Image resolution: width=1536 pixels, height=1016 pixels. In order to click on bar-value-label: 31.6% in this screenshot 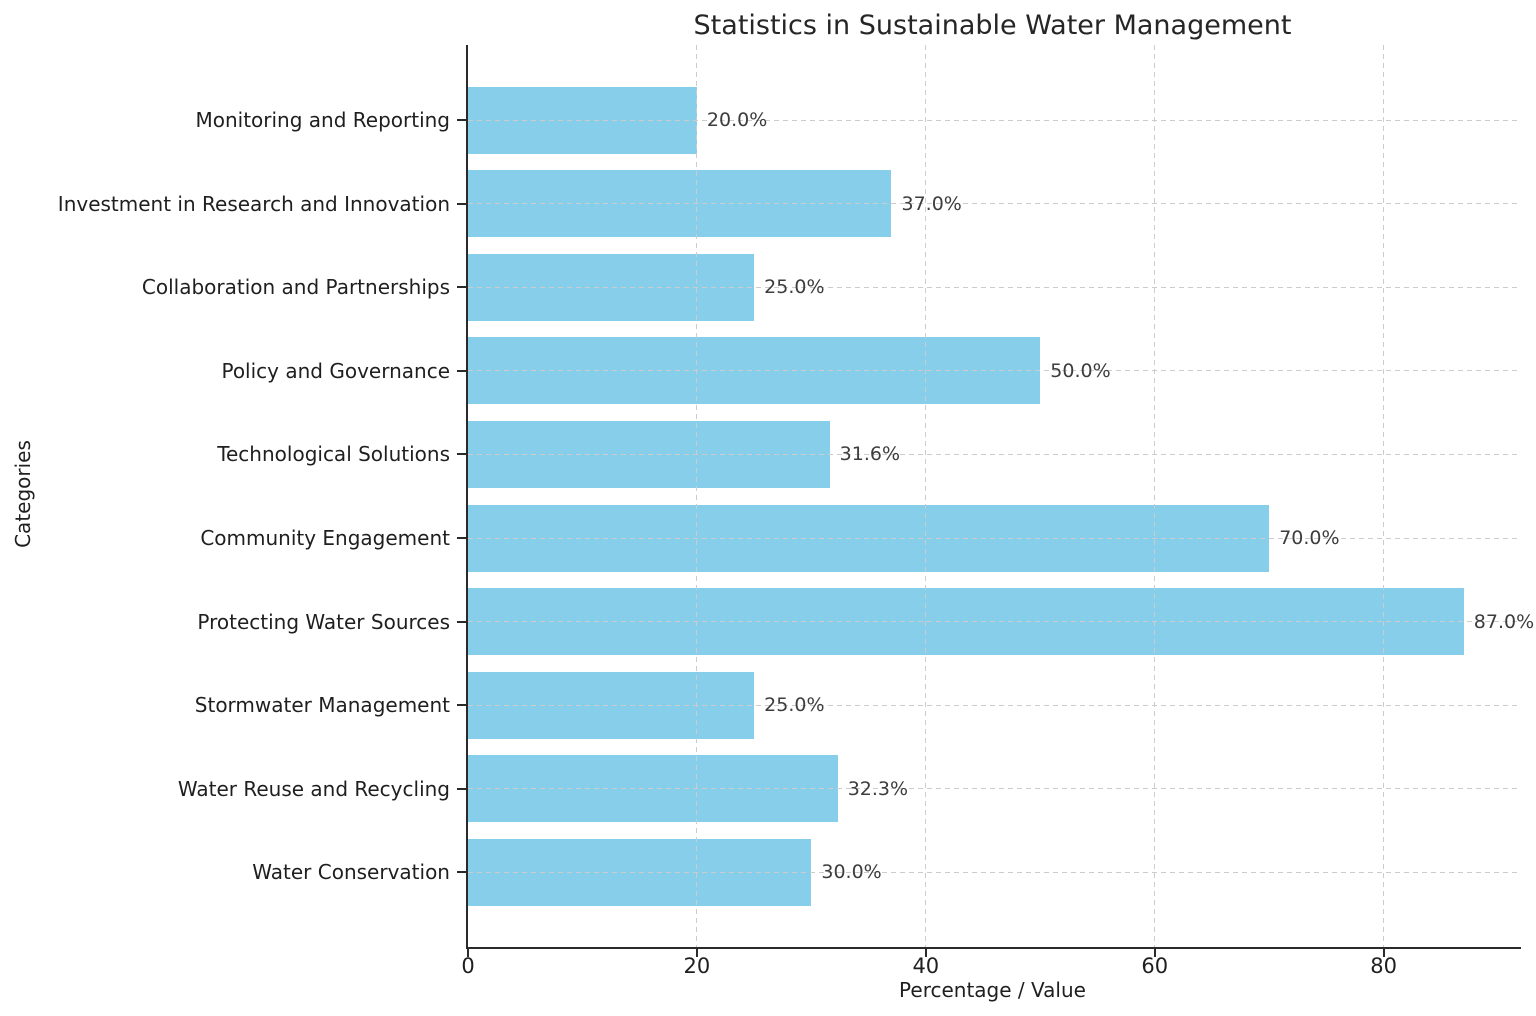, I will do `click(870, 454)`.